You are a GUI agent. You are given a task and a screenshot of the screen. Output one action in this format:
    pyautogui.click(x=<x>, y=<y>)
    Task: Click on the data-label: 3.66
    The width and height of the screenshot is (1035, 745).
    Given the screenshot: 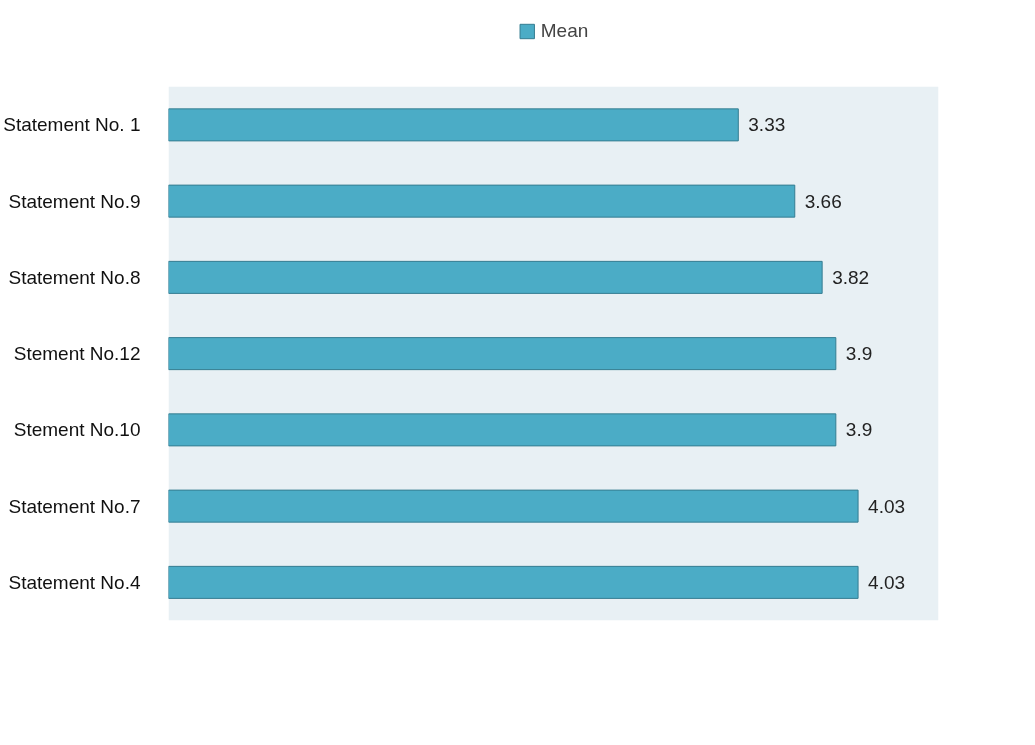 What is the action you would take?
    pyautogui.click(x=823, y=201)
    